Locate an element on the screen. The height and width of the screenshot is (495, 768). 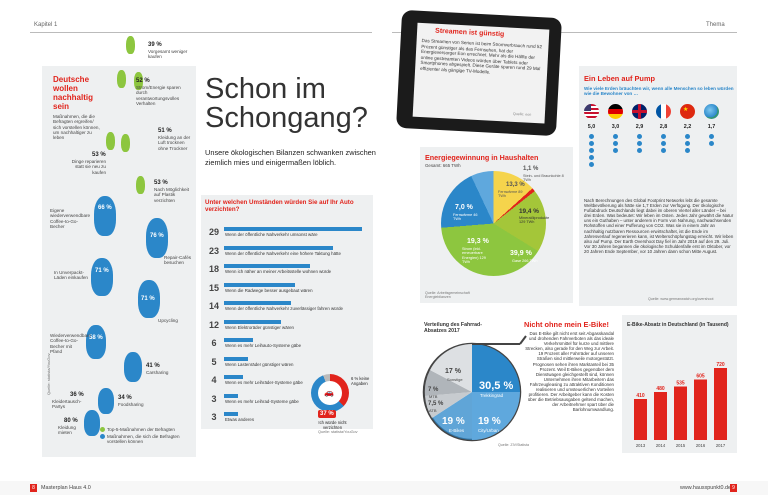
footprint-pct: 52 % is located at coordinates (143, 81).